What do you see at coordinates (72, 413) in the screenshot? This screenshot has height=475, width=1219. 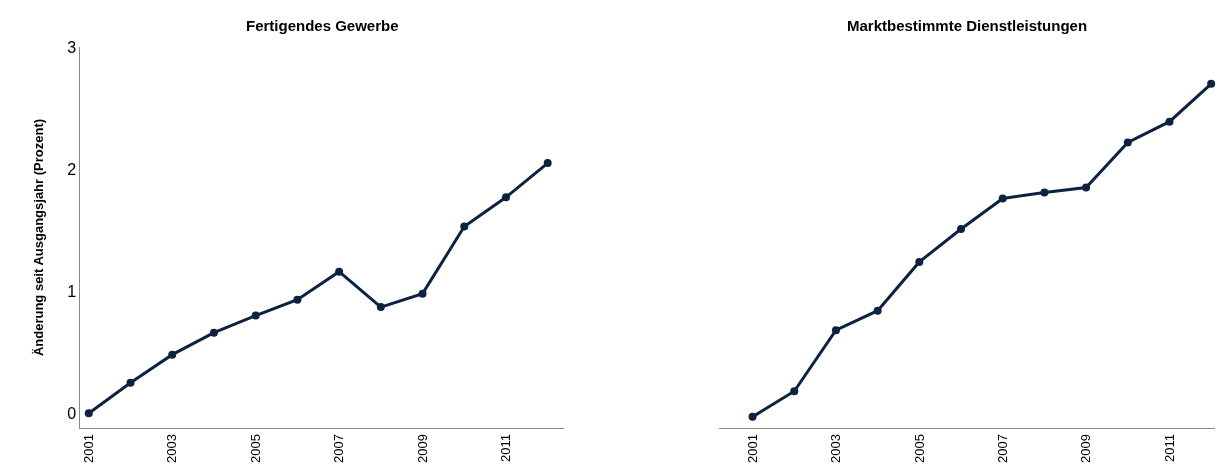 I see `y-tick-label: 0` at bounding box center [72, 413].